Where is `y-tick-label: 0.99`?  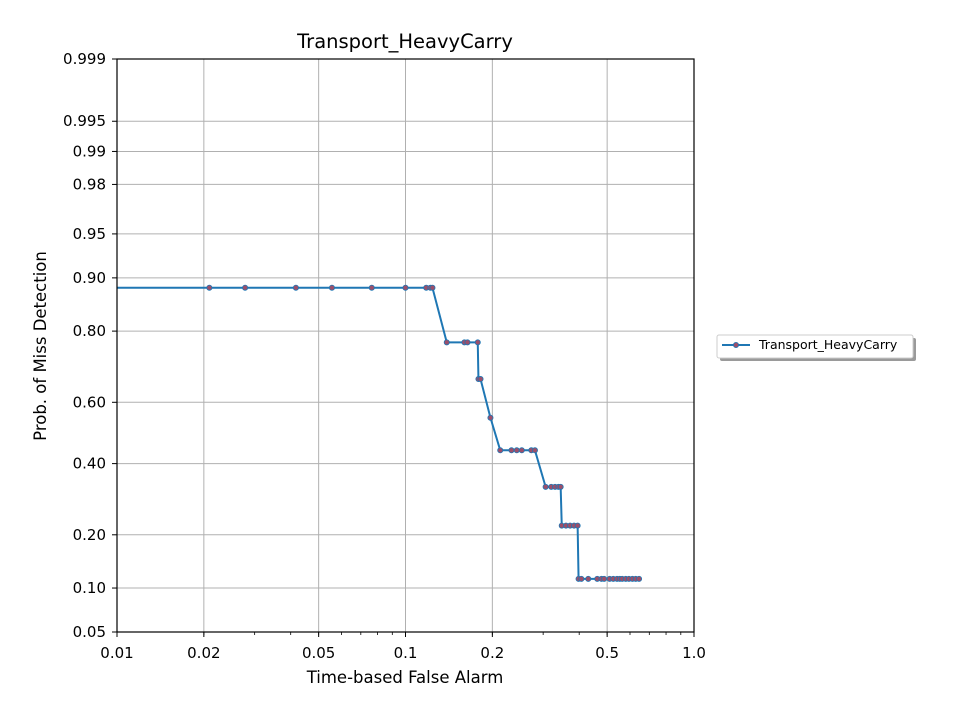
y-tick-label: 0.99 is located at coordinates (89, 151).